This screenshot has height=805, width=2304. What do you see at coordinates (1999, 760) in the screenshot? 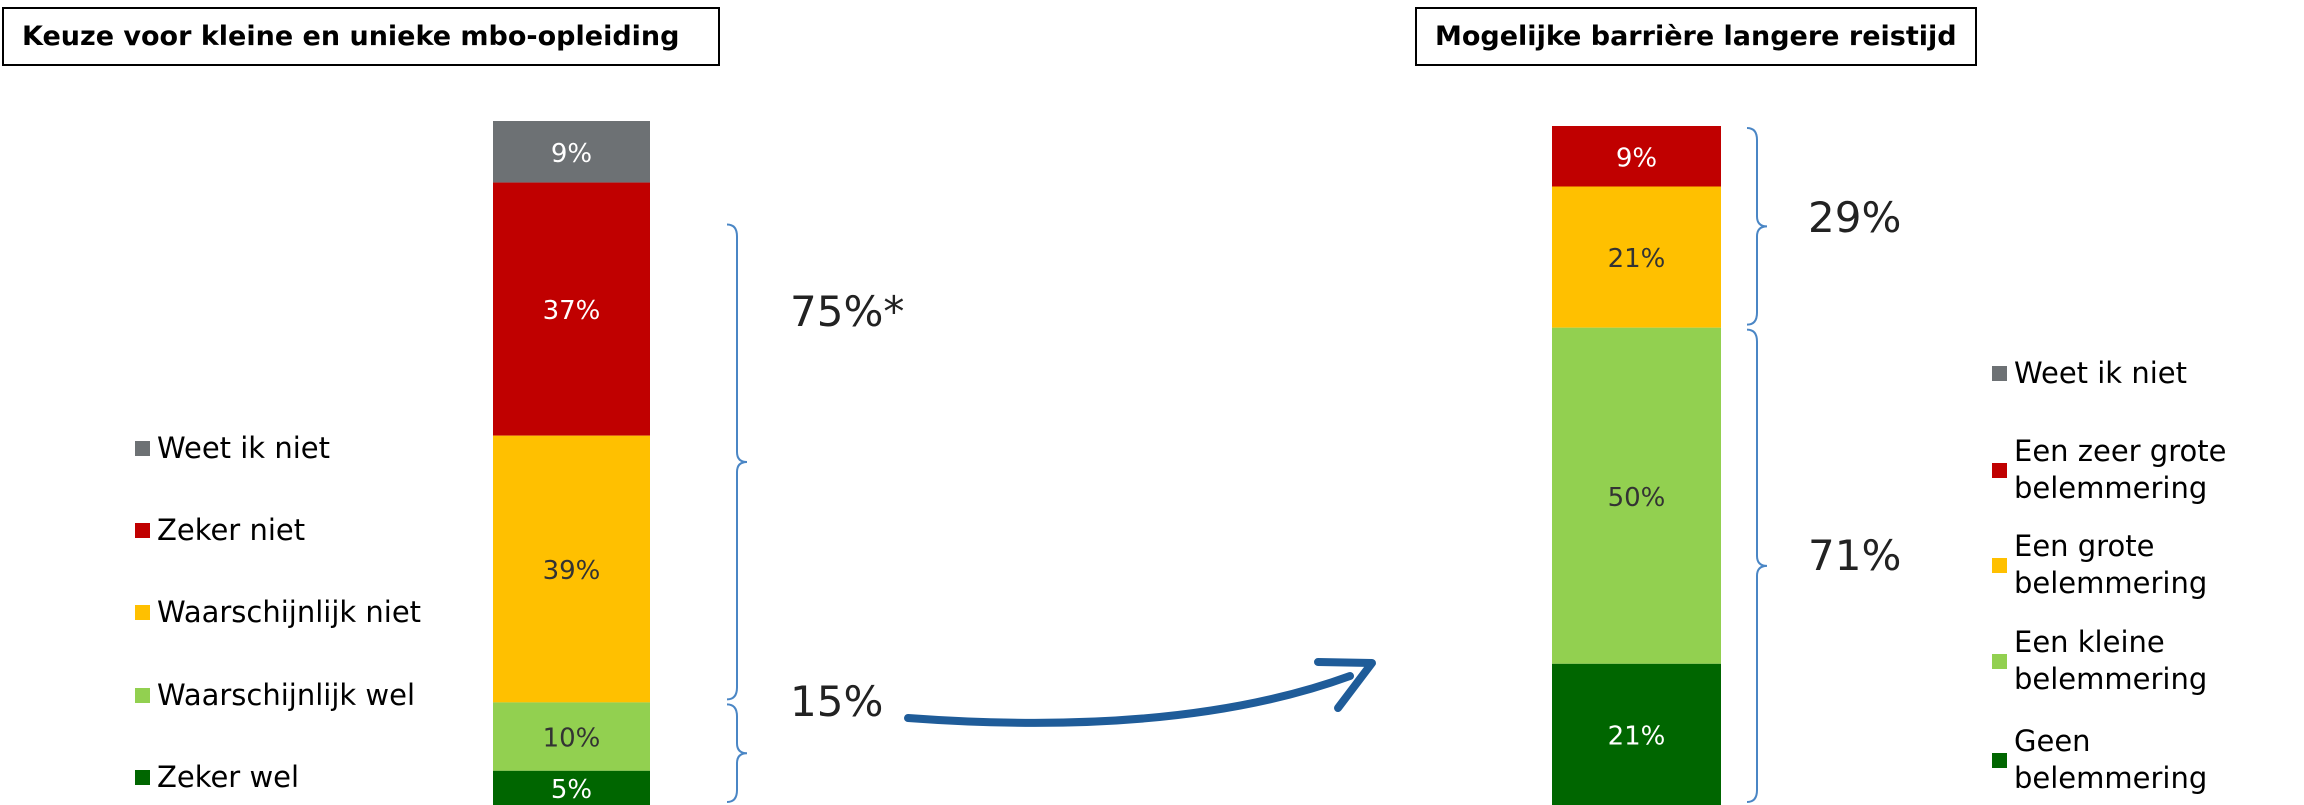
I see `legend-swatch-1-geen-belemmering` at bounding box center [1999, 760].